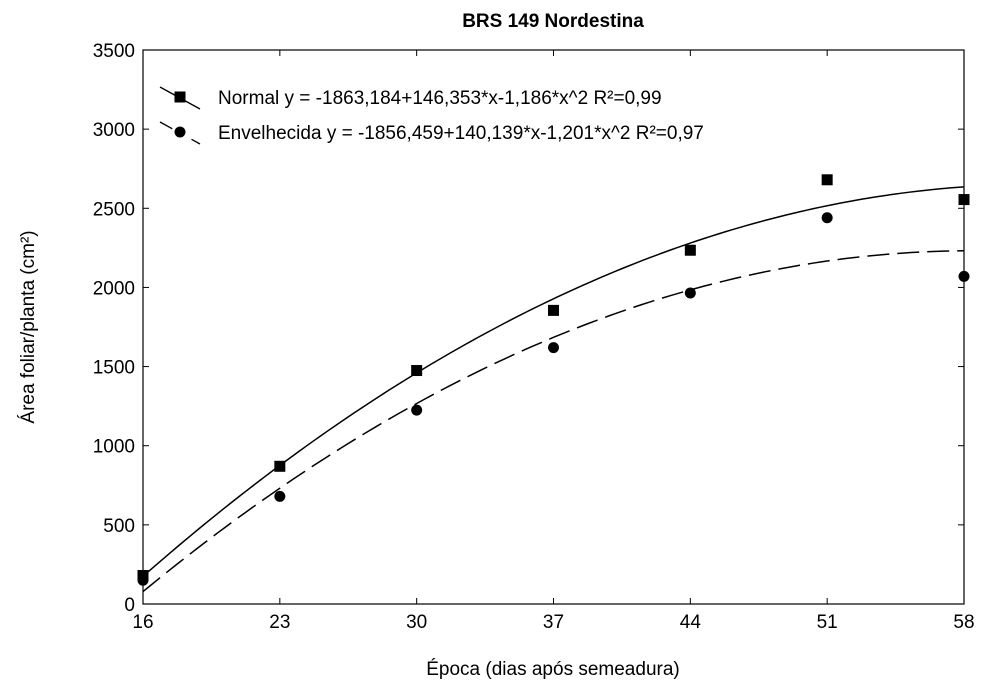 The height and width of the screenshot is (692, 982). I want to click on x-tick-label: 44, so click(691, 622).